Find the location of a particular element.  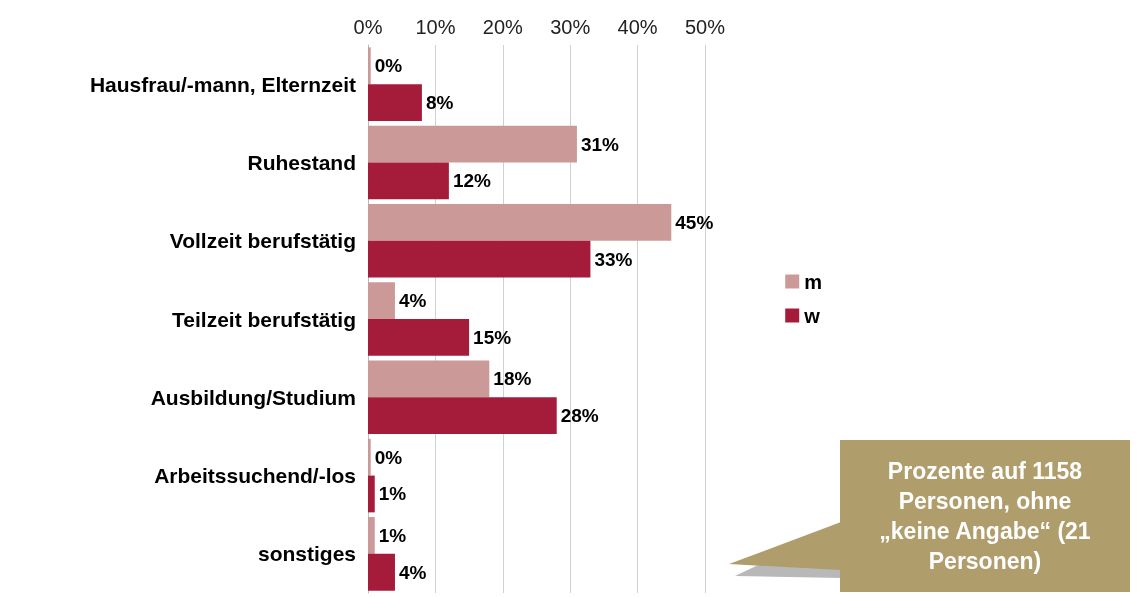

data-label: 28% is located at coordinates (579, 416).